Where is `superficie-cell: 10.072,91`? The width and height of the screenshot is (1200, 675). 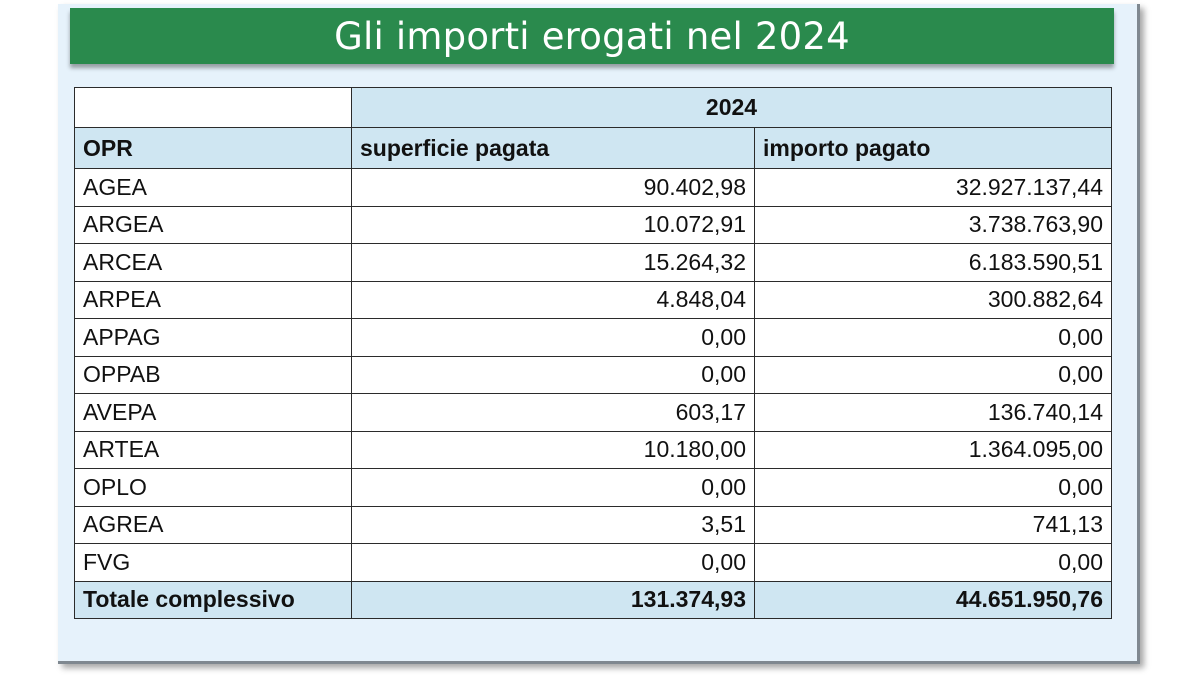 superficie-cell: 10.072,91 is located at coordinates (553, 224).